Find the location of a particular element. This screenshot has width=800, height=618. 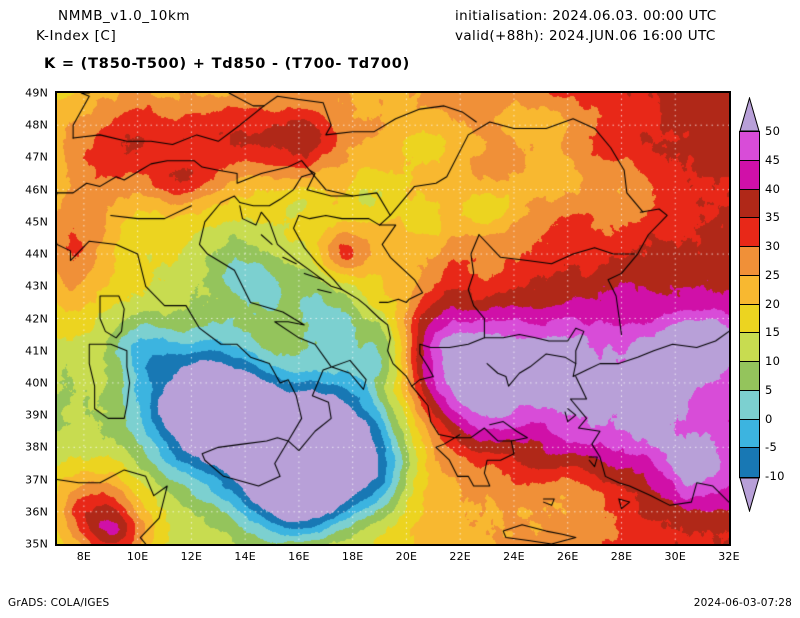

lon-tick-16E: 16E is located at coordinates (299, 556).